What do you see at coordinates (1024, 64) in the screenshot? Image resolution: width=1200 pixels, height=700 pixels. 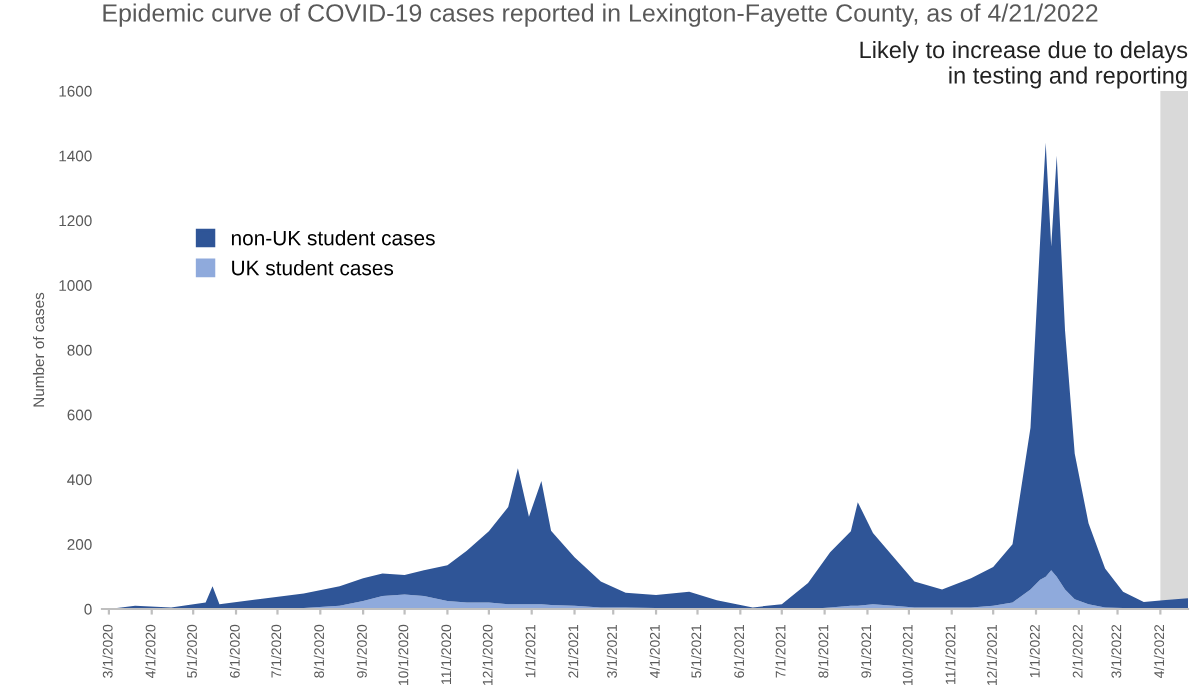 I see `band-label: Likely to increase due to delays in testing and reporting` at bounding box center [1024, 64].